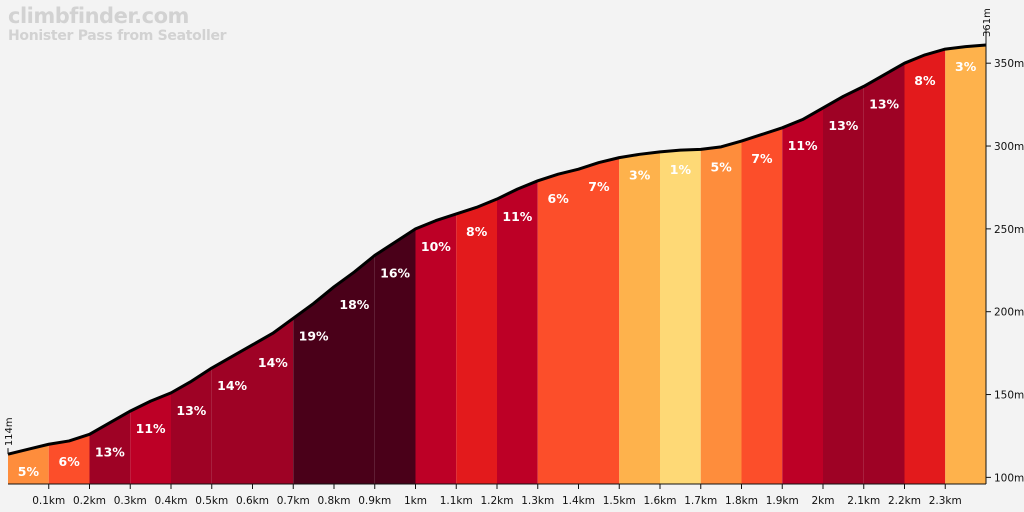 The height and width of the screenshot is (512, 1024). Describe the element at coordinates (48, 501) in the screenshot. I see `x-tick-label: 0.1km` at that location.